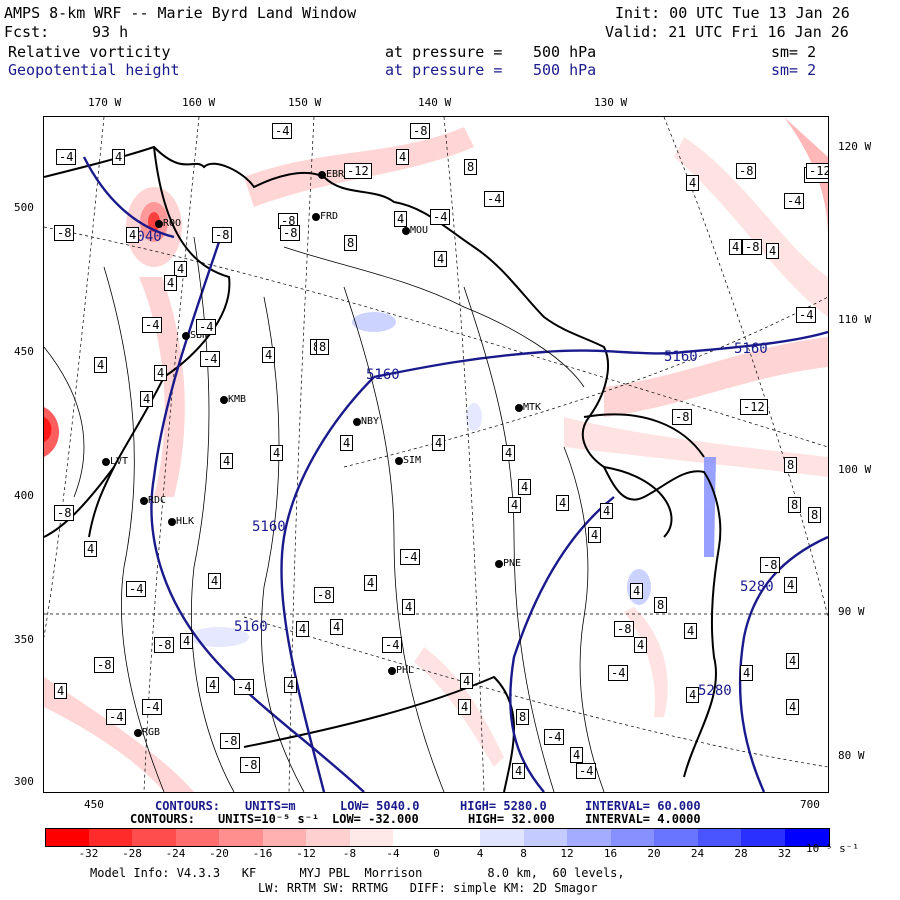 This screenshot has height=900, width=900. What do you see at coordinates (199, 102) in the screenshot?
I see `lon-label-top: 160 W` at bounding box center [199, 102].